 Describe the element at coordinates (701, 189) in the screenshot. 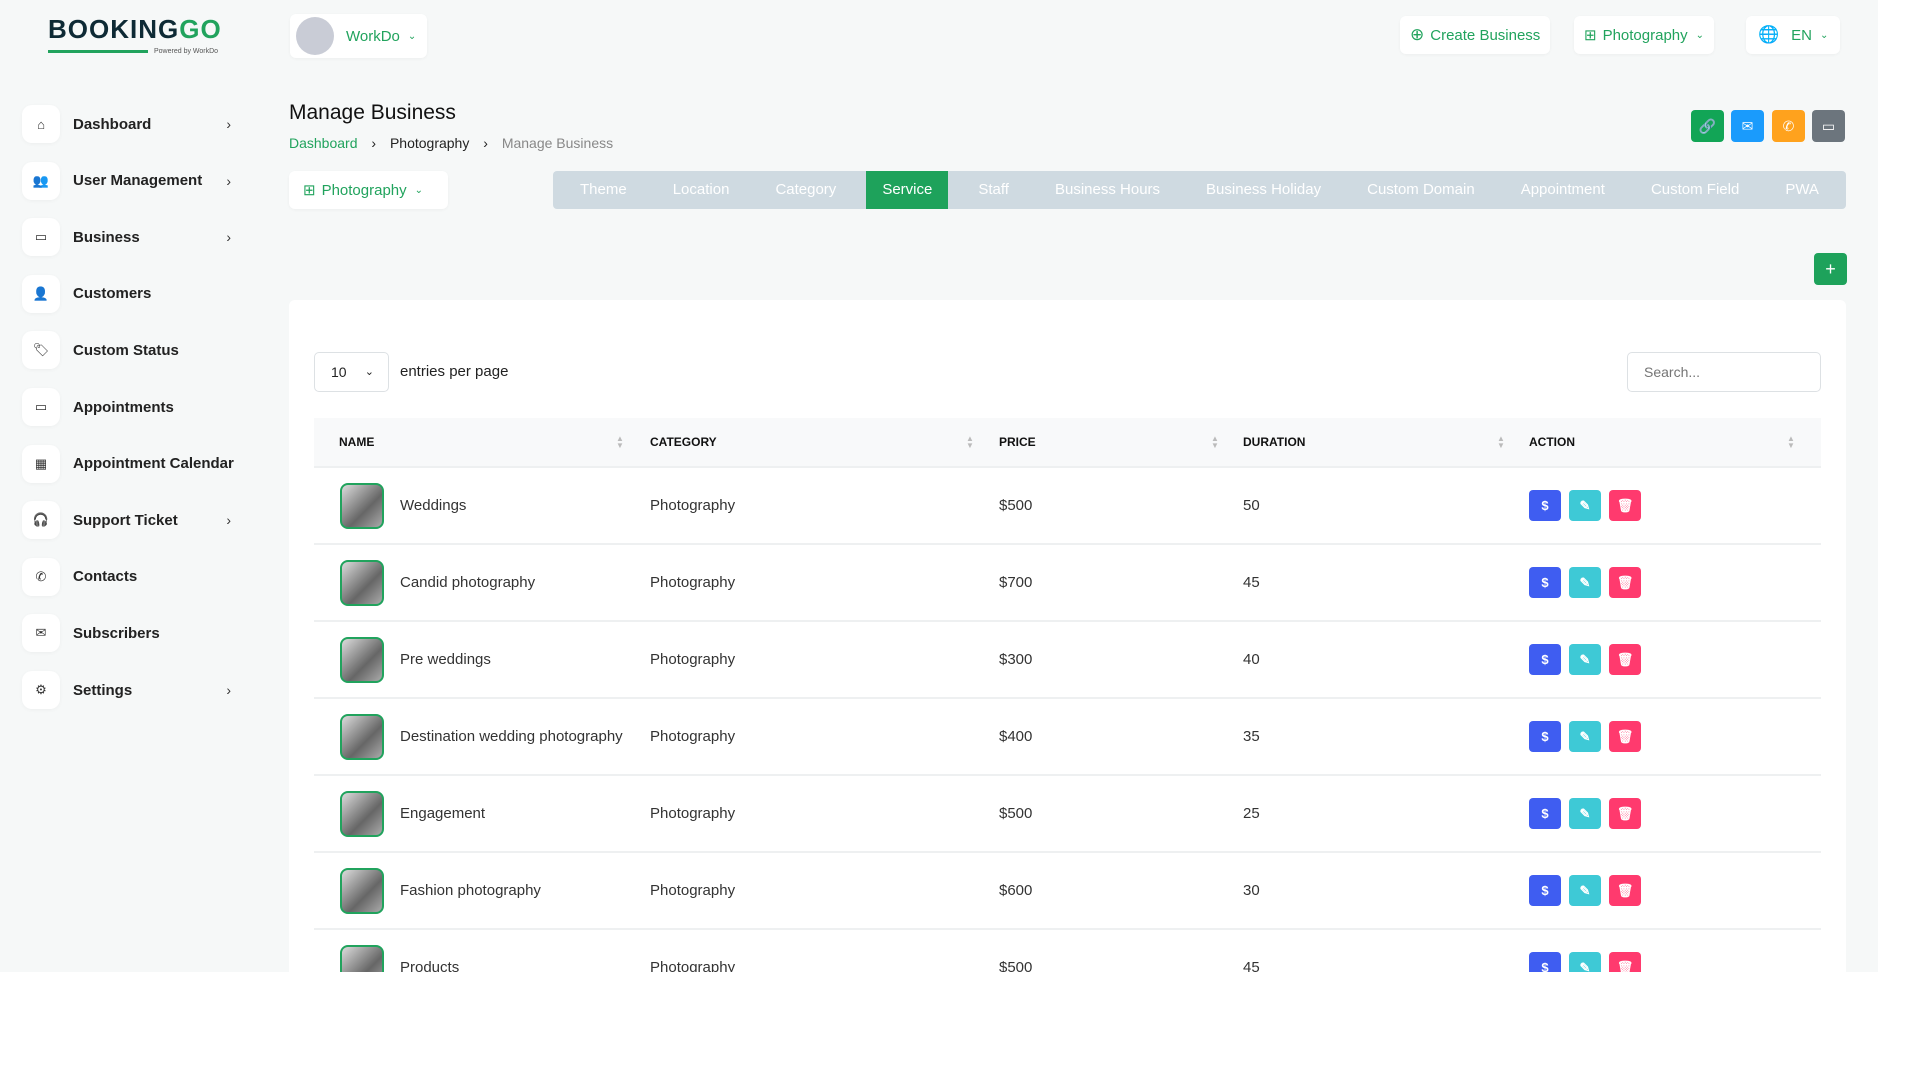

I see `tab-location: Location` at that location.